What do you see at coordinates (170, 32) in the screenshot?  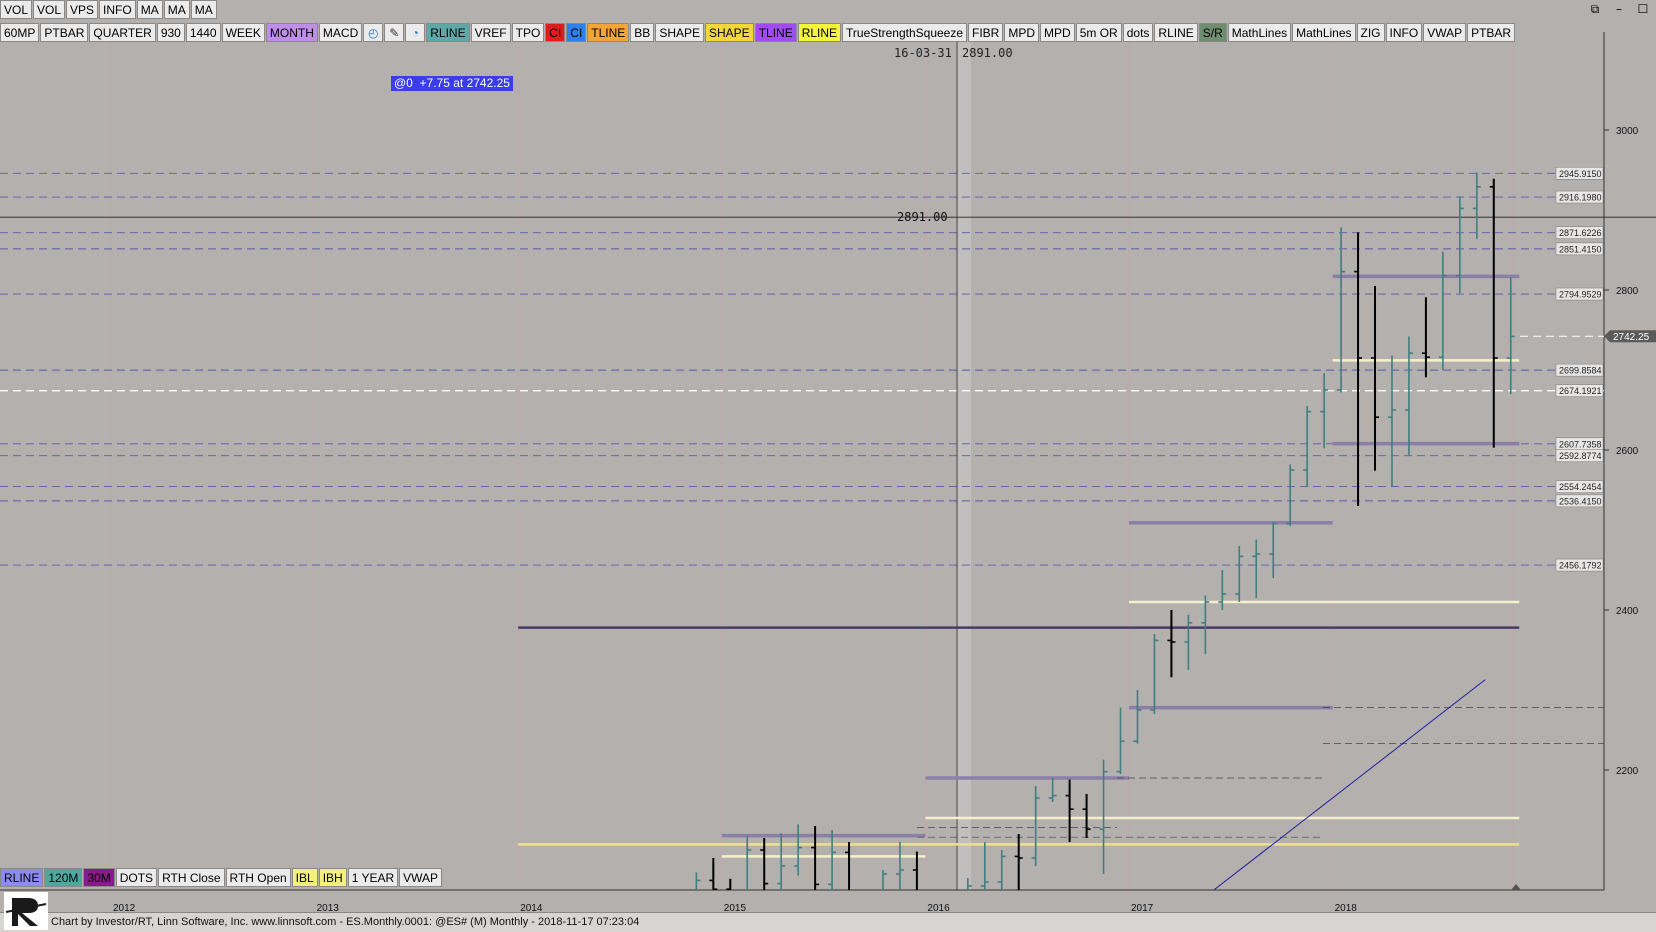 I see `main-button-930-3: 930` at bounding box center [170, 32].